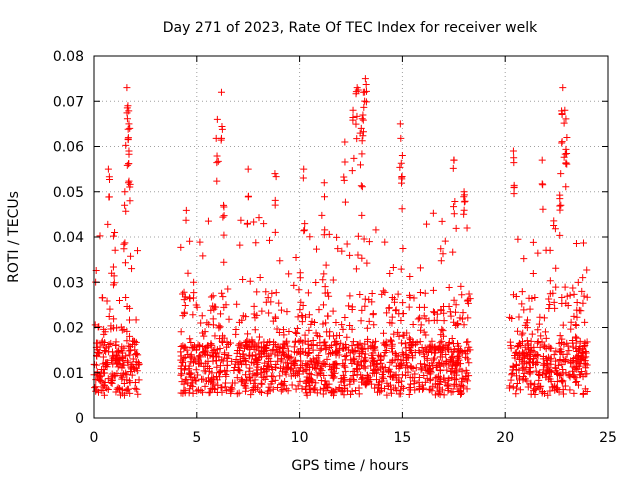 The height and width of the screenshot is (480, 640). What do you see at coordinates (68, 57) in the screenshot?
I see `y-tick-label: 0.08` at bounding box center [68, 57].